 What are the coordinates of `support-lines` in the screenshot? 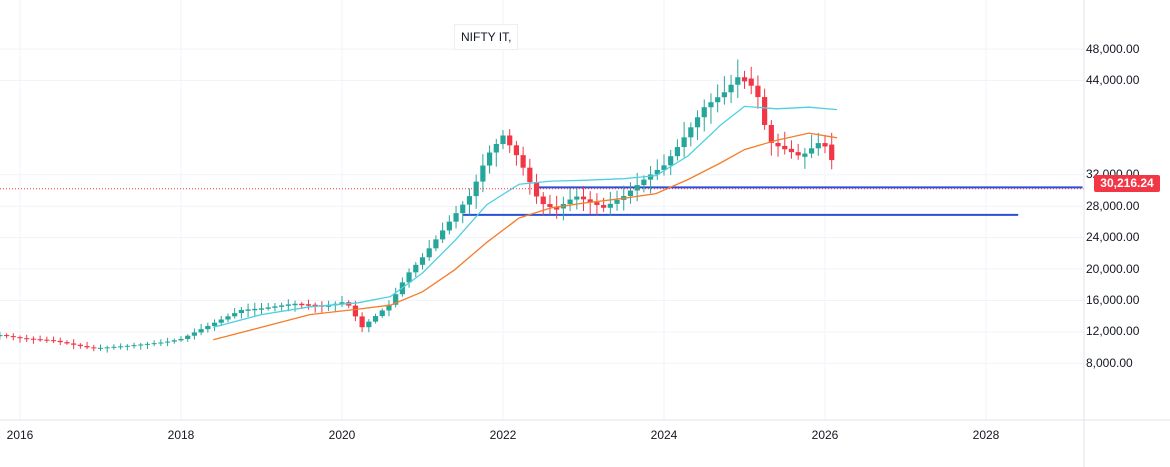 It's located at (772, 201).